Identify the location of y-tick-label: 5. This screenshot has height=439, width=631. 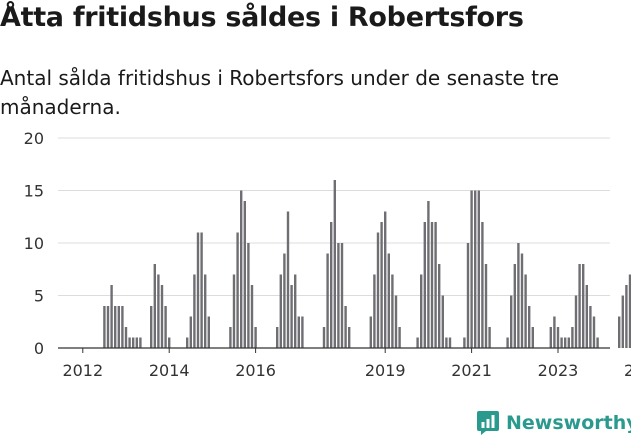
(39, 296).